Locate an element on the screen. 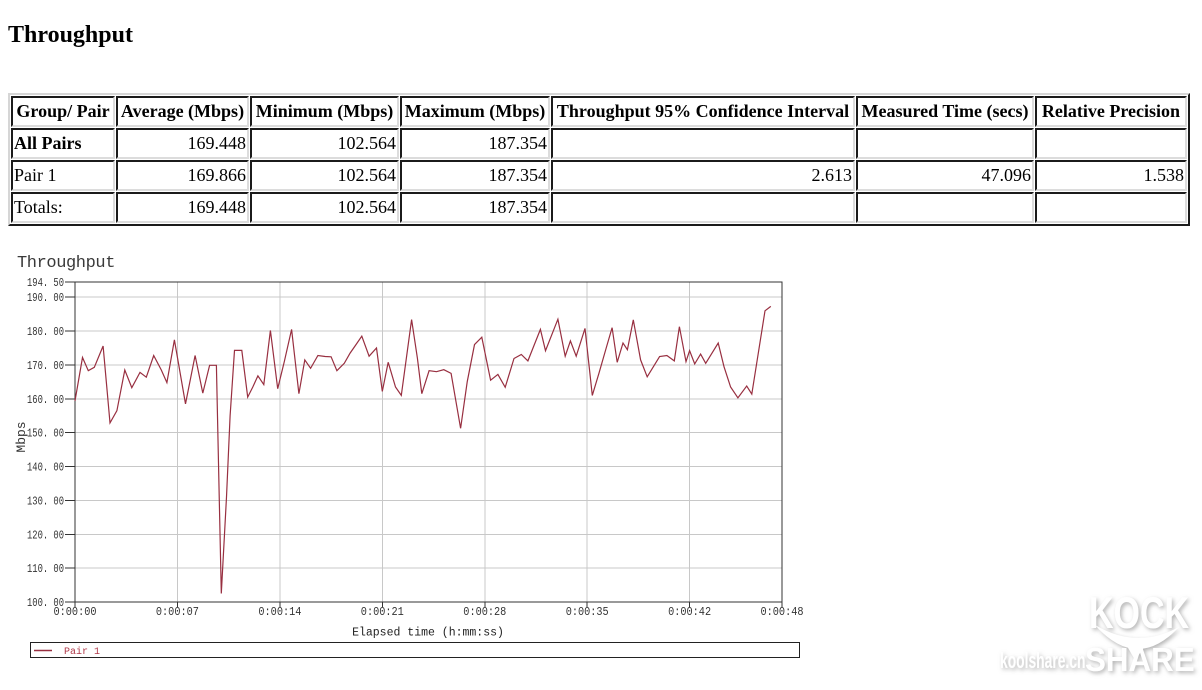 This screenshot has width=1202, height=690. svg-text: Mbps is located at coordinates (21, 436).